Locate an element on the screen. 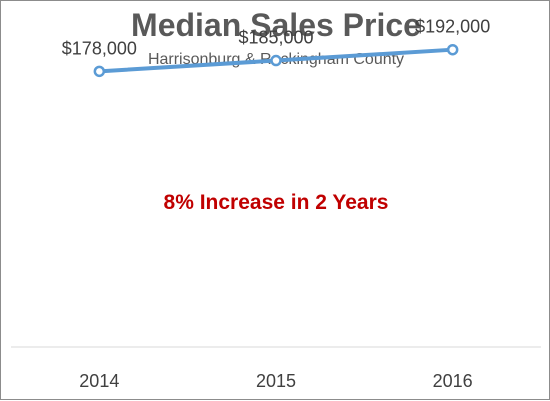  x-tick-label: 2016 is located at coordinates (453, 381).